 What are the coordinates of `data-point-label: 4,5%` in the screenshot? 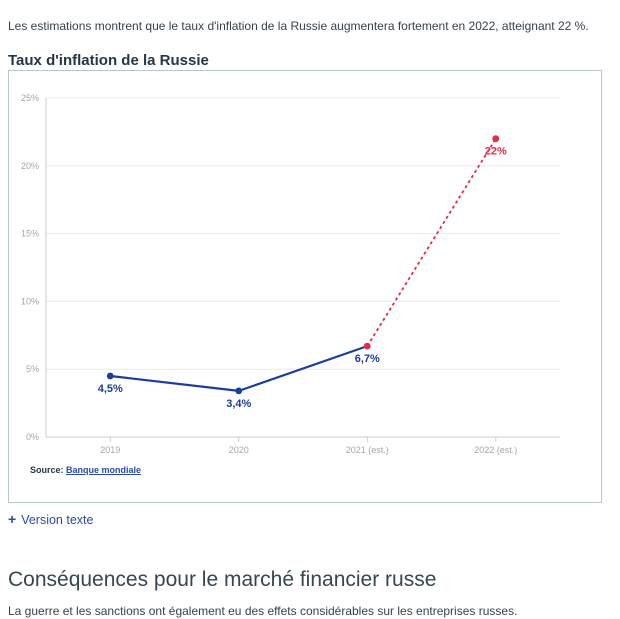 It's located at (110, 389).